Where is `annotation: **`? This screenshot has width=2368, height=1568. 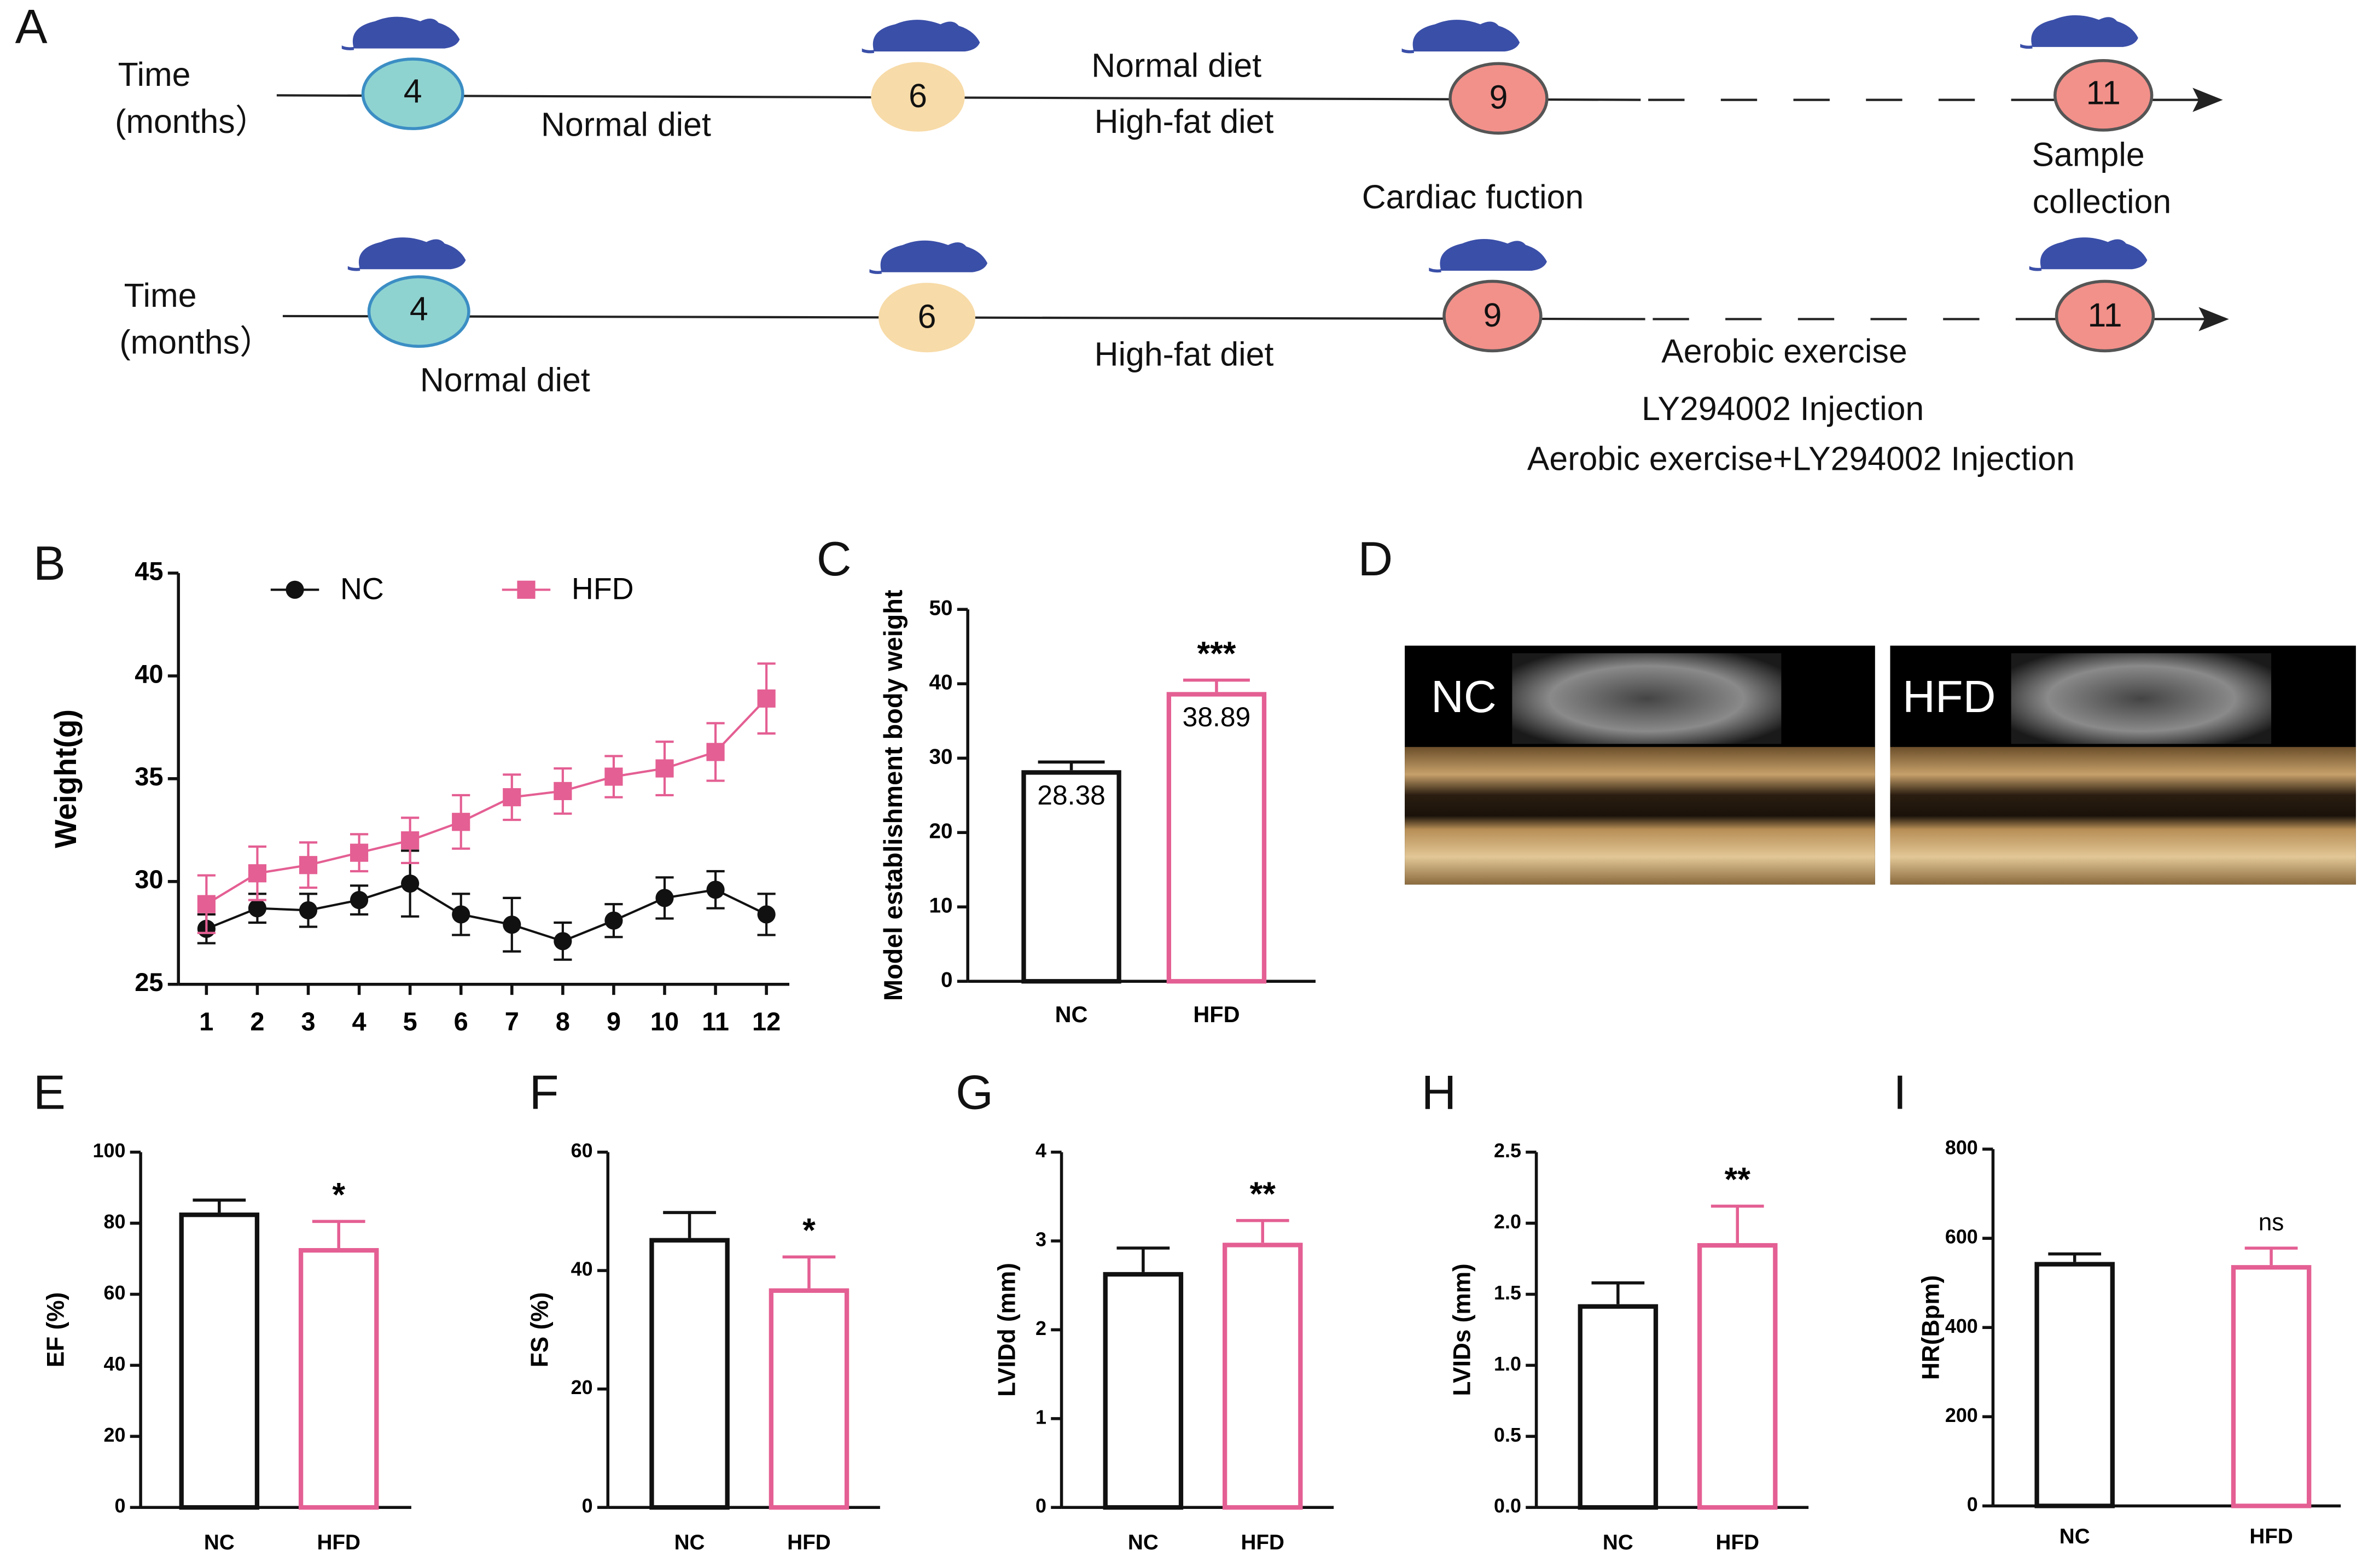 annotation: ** is located at coordinates (1263, 1194).